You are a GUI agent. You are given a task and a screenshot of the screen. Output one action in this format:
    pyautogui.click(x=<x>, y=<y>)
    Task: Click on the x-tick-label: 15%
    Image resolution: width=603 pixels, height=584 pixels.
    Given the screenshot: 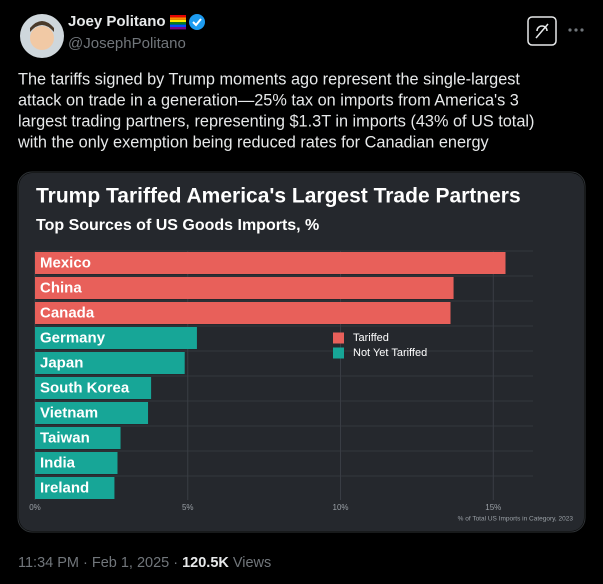 What is the action you would take?
    pyautogui.click(x=493, y=507)
    